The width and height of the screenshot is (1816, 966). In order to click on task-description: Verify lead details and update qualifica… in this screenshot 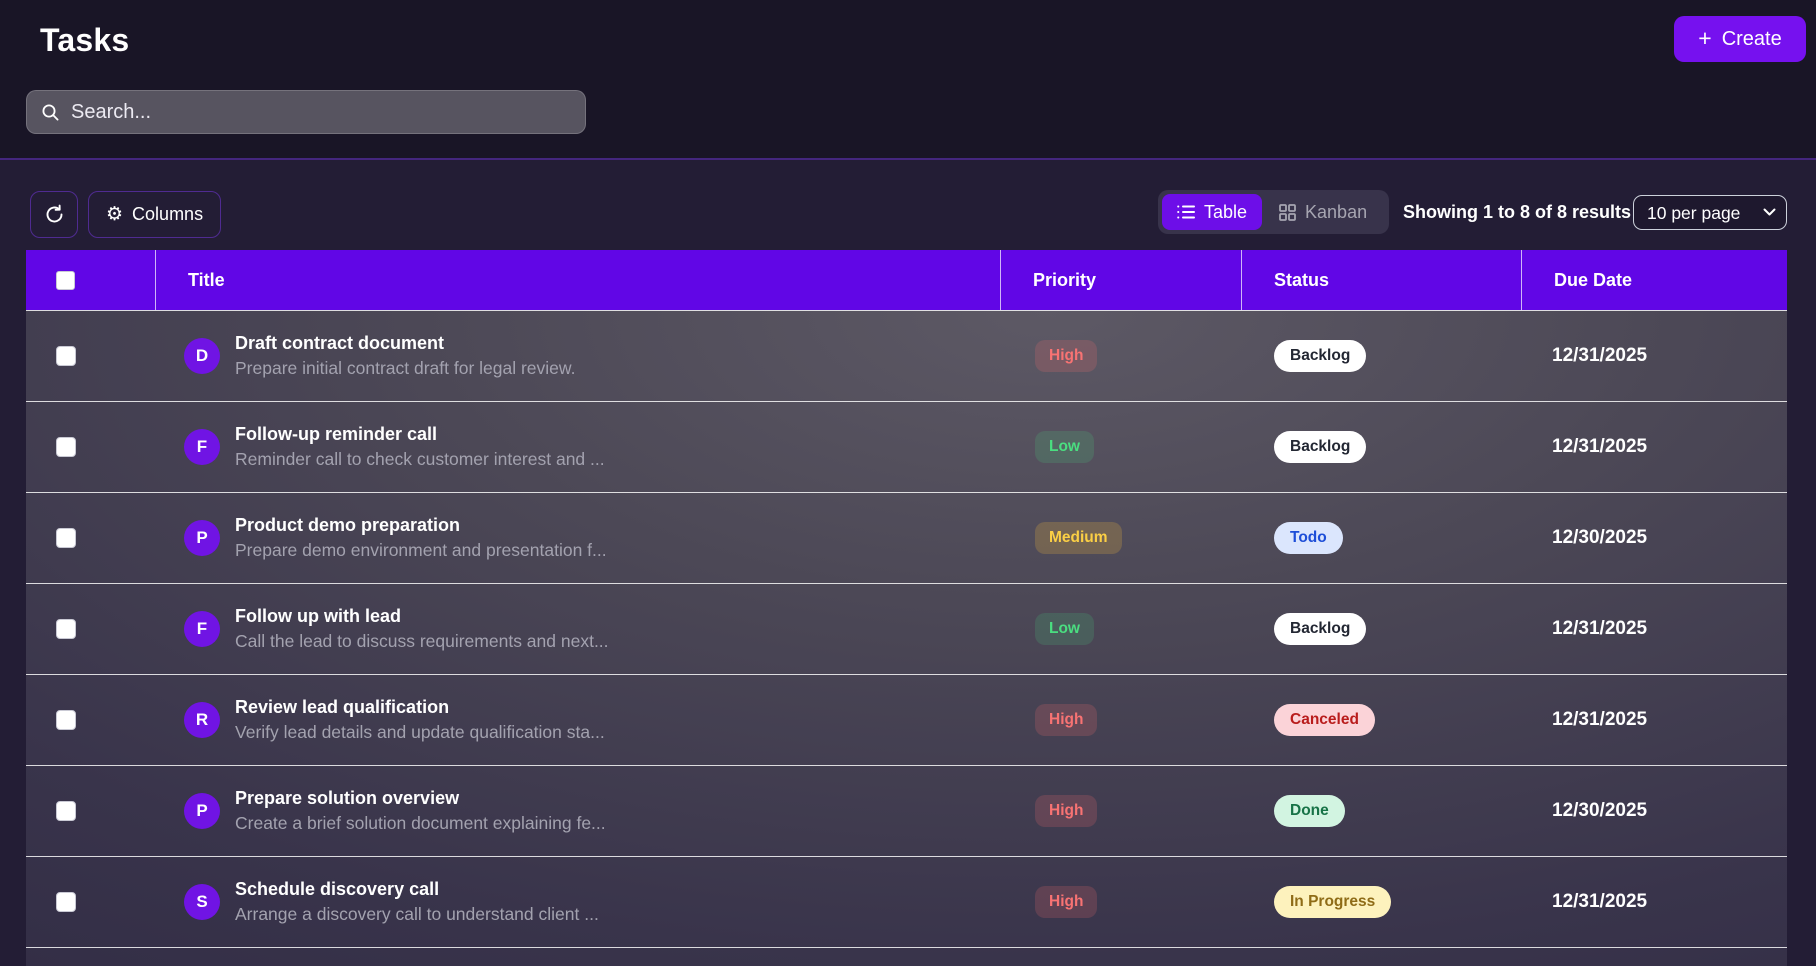, I will do `click(420, 732)`.